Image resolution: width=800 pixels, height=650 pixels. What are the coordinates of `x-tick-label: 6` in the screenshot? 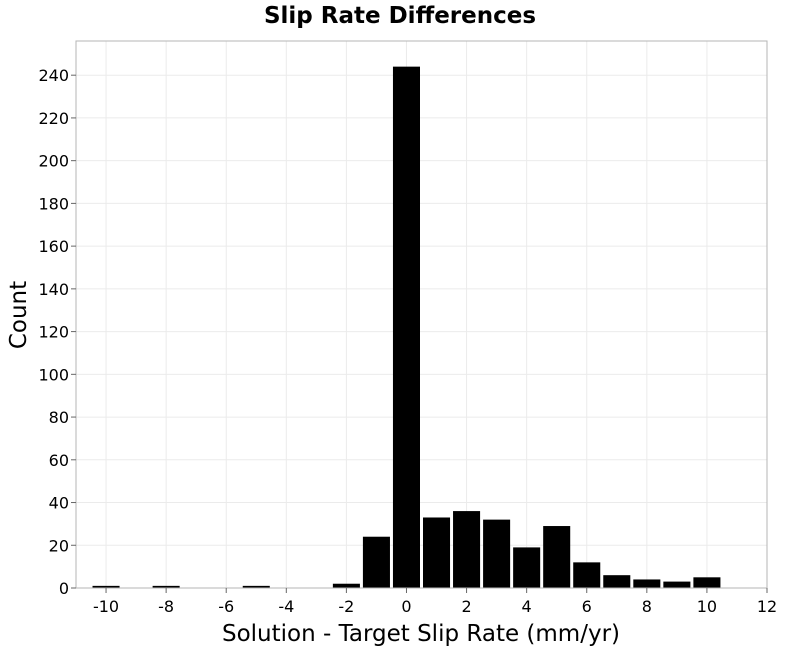 It's located at (587, 606).